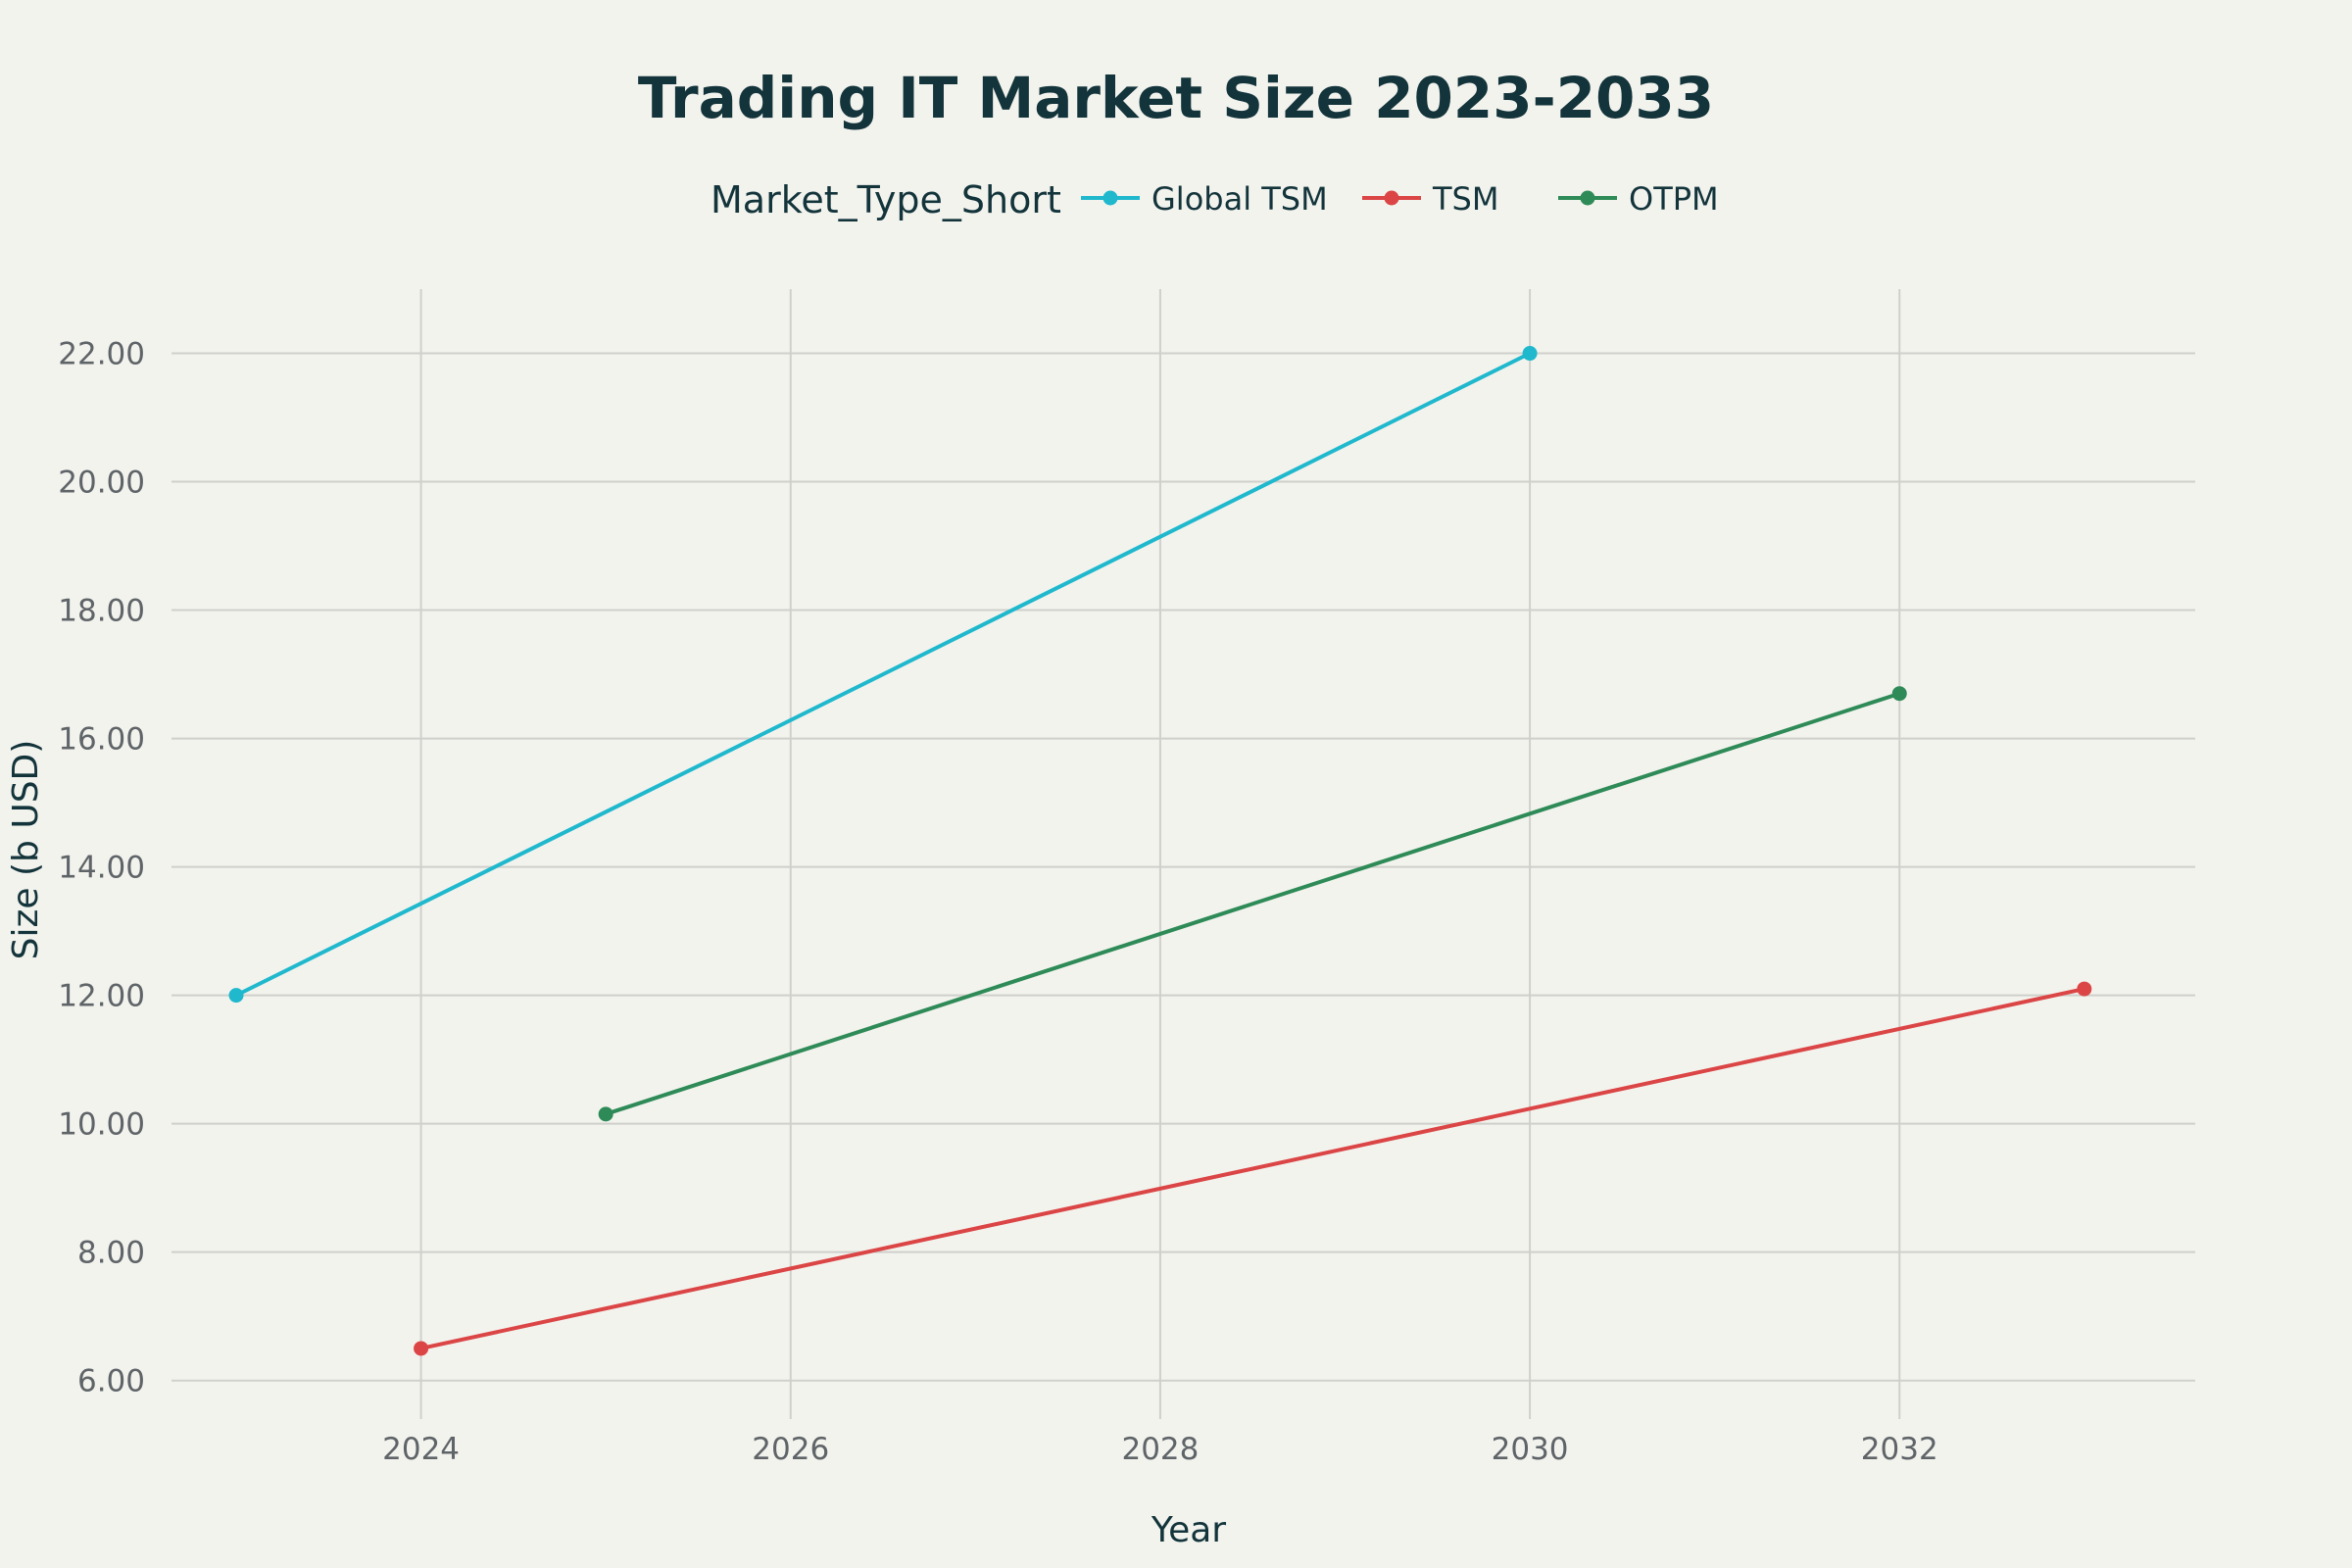 The width and height of the screenshot is (2352, 1568). I want to click on x-axis-title: Year, so click(1188, 1530).